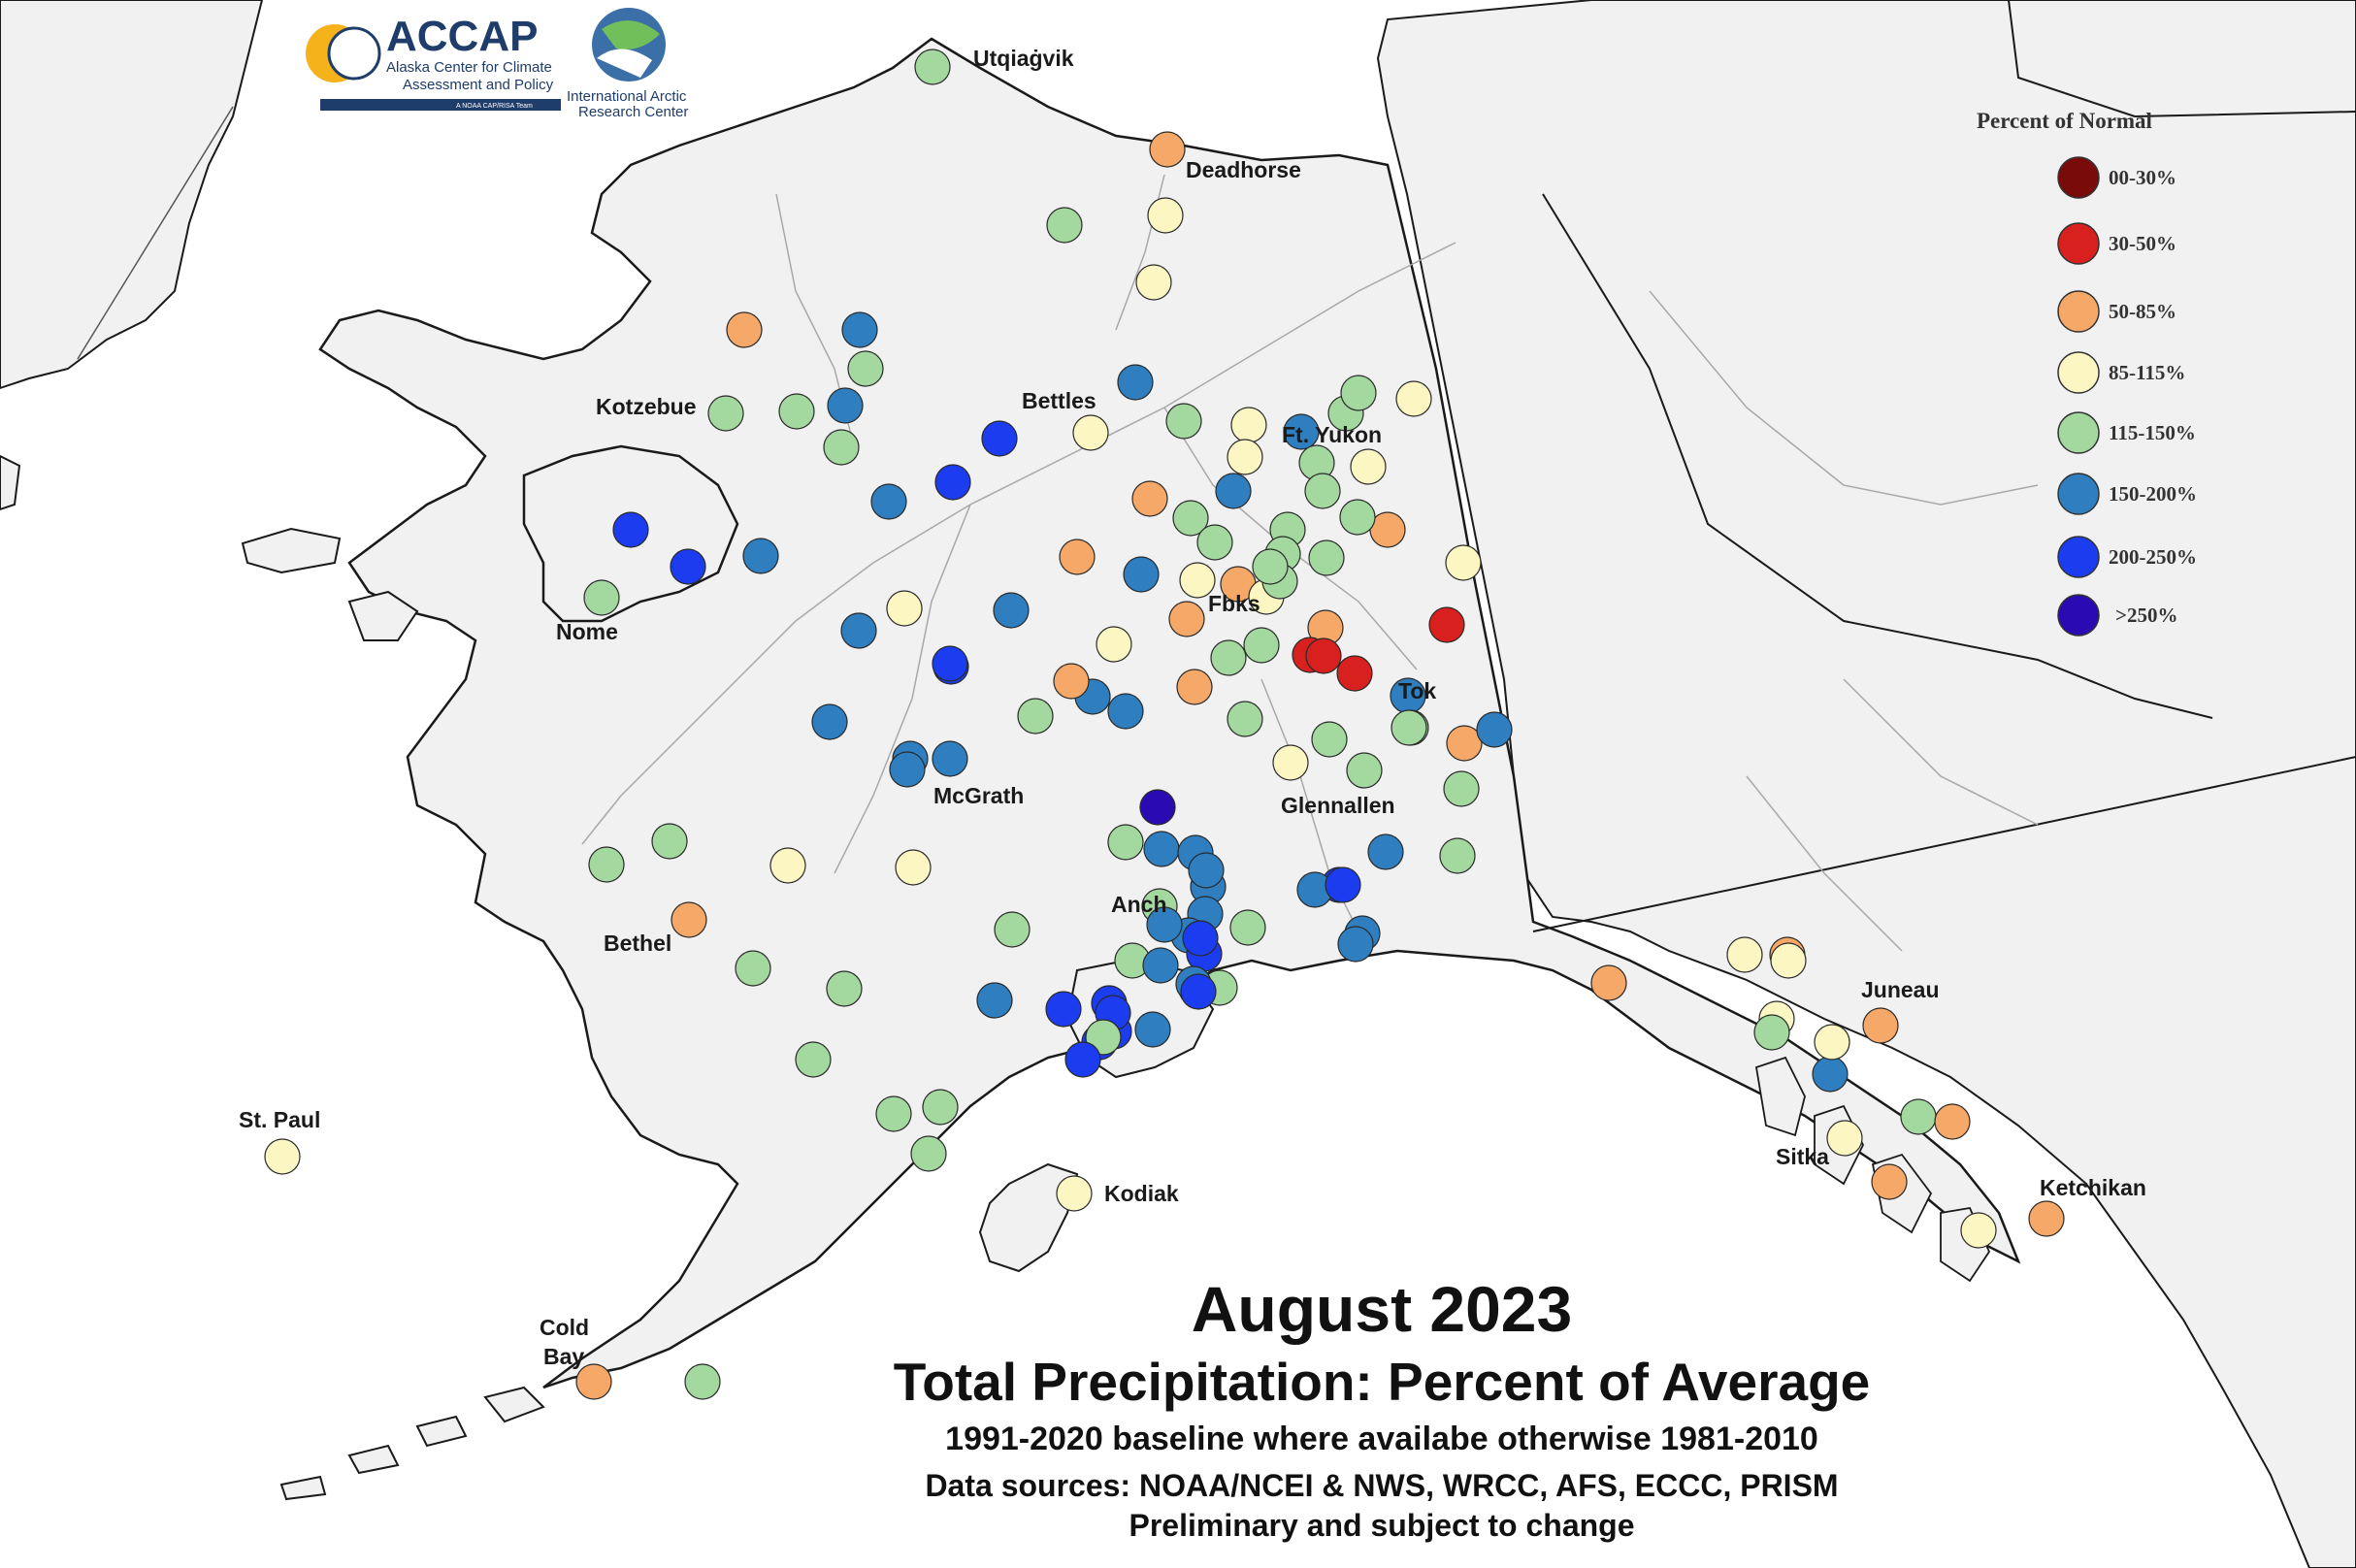 This screenshot has height=1568, width=2356. What do you see at coordinates (2153, 557) in the screenshot?
I see `legend-label: 200-250%` at bounding box center [2153, 557].